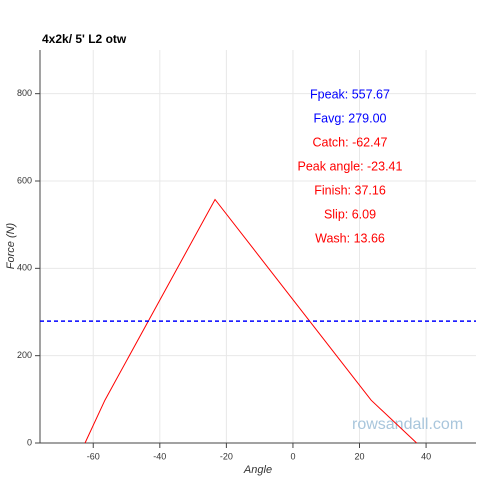 The width and height of the screenshot is (480, 480). What do you see at coordinates (350, 214) in the screenshot?
I see `annotation: Slip: 6.09` at bounding box center [350, 214].